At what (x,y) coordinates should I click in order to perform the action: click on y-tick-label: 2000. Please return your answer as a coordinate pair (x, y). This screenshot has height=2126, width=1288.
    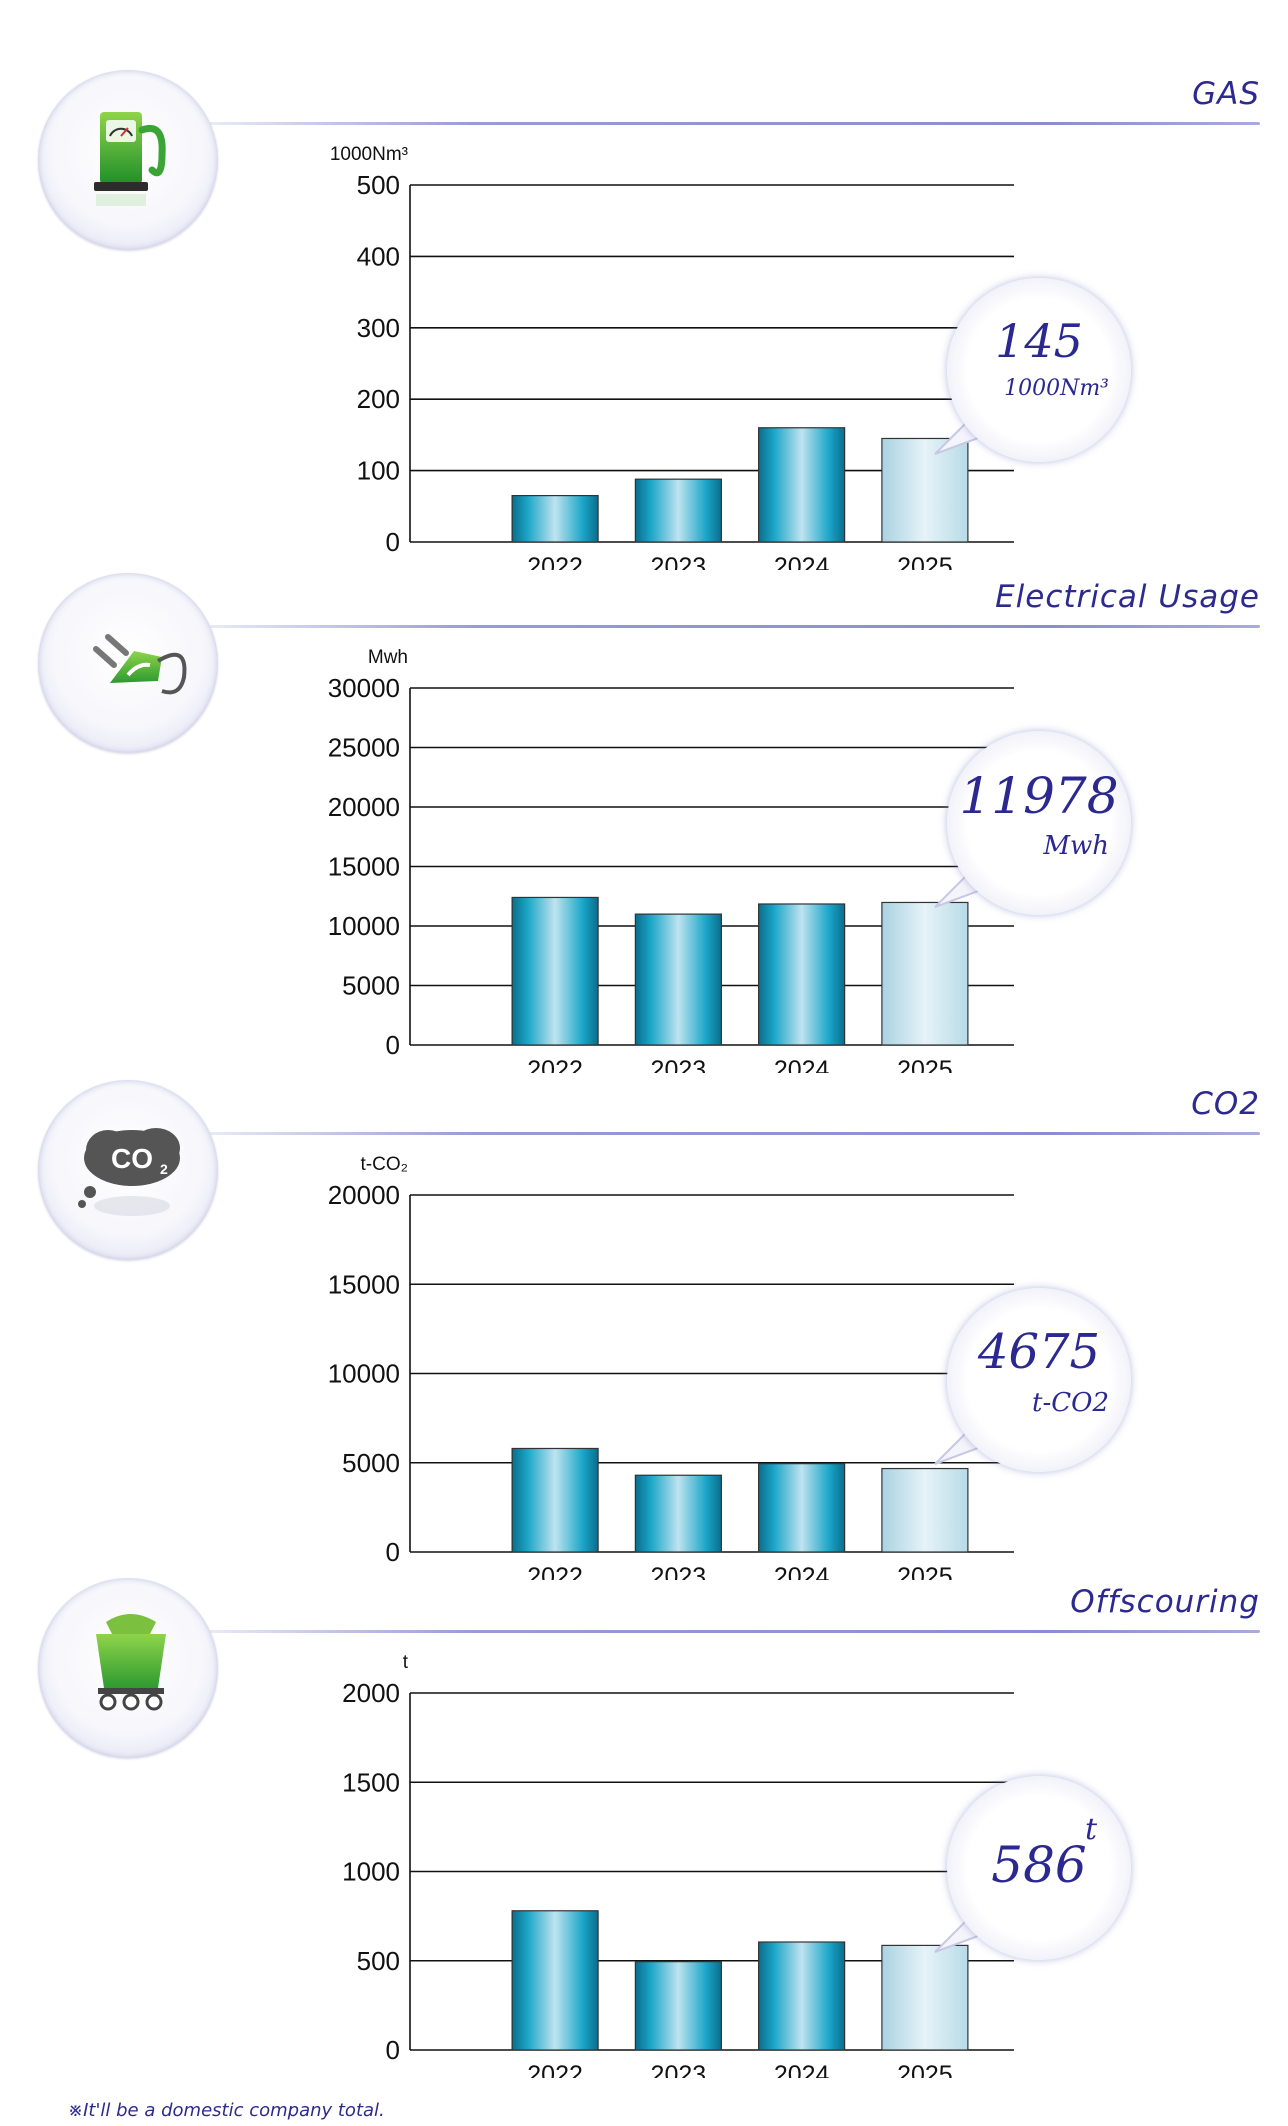
    Looking at the image, I should click on (371, 1693).